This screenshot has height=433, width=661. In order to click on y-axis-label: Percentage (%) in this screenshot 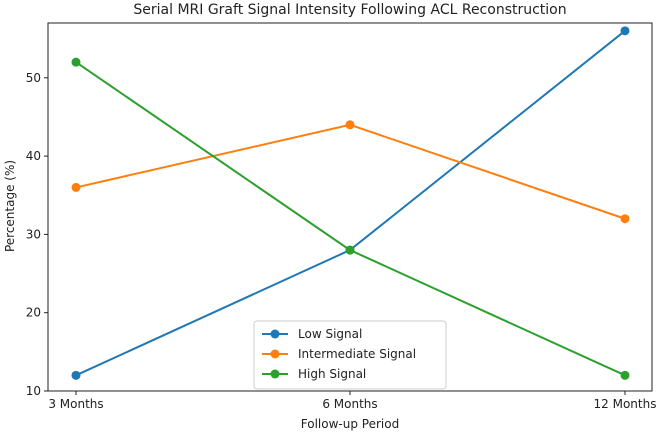, I will do `click(10, 206)`.